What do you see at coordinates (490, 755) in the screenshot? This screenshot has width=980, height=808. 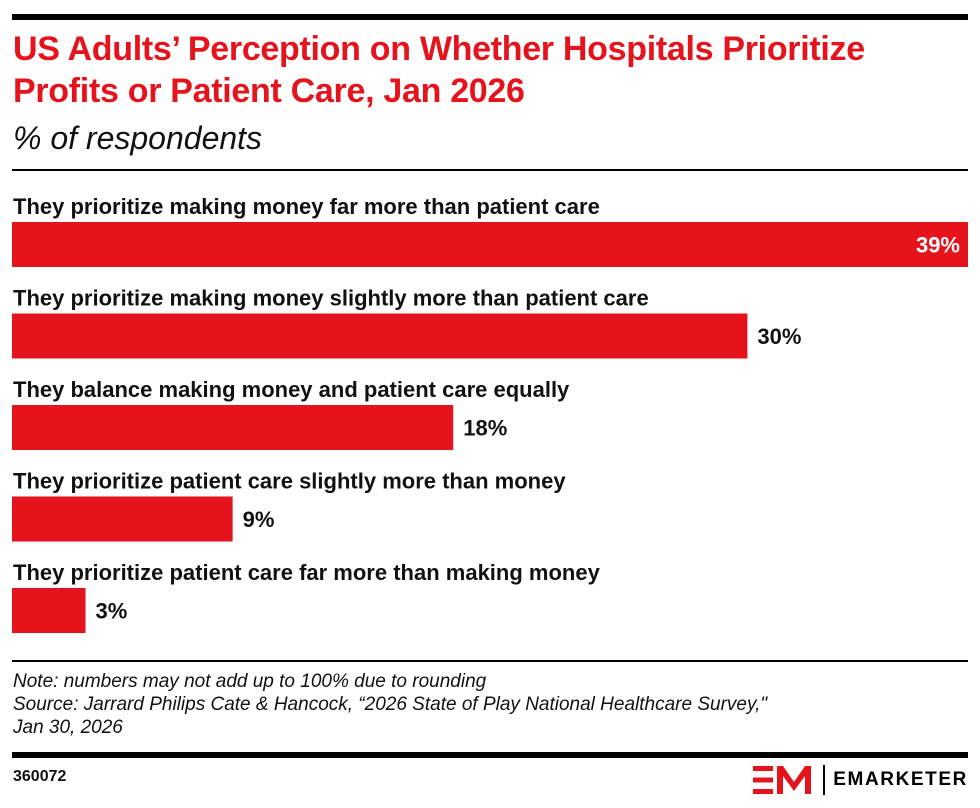 I see `bottom-rule` at bounding box center [490, 755].